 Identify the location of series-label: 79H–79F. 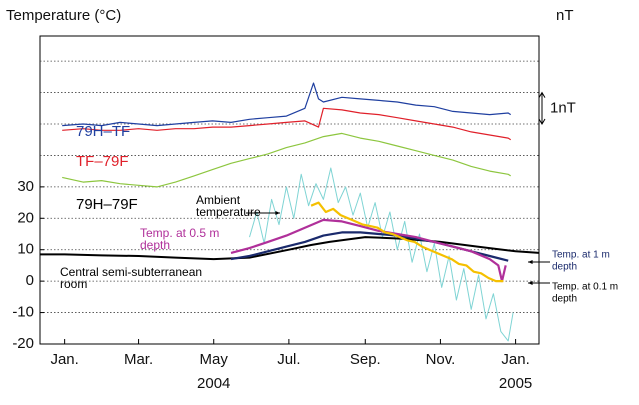
(107, 204).